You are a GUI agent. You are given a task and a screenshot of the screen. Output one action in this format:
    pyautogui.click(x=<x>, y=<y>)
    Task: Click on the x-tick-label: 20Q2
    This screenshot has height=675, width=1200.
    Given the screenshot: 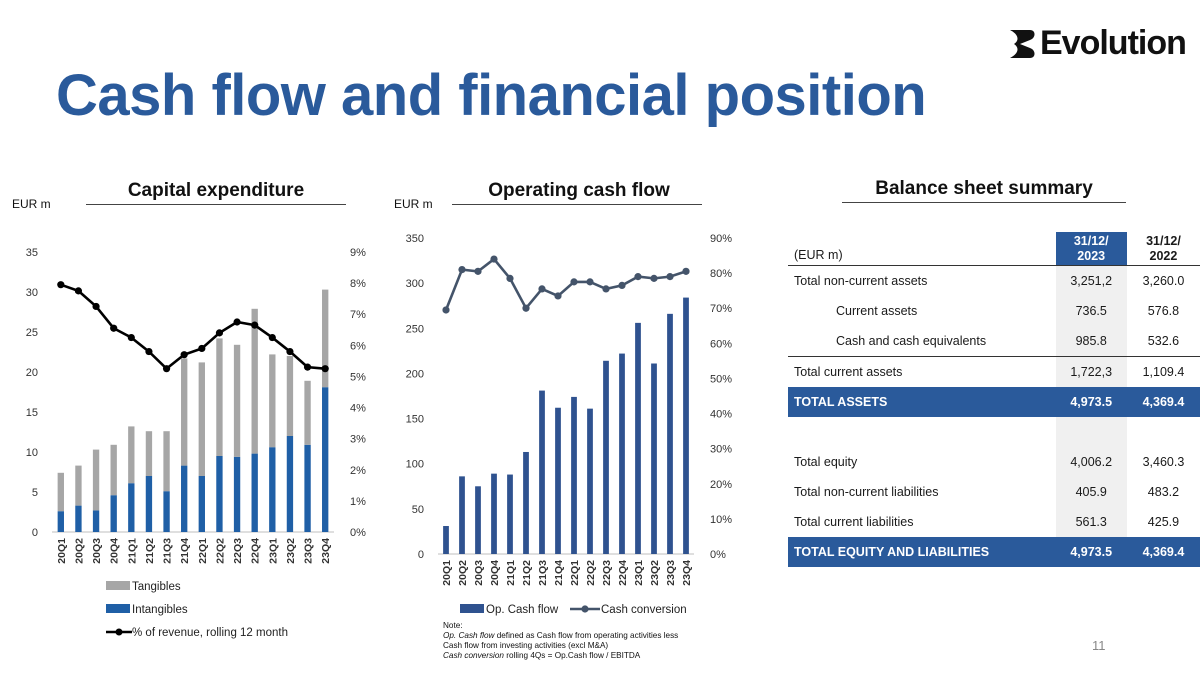 What is the action you would take?
    pyautogui.click(x=463, y=573)
    